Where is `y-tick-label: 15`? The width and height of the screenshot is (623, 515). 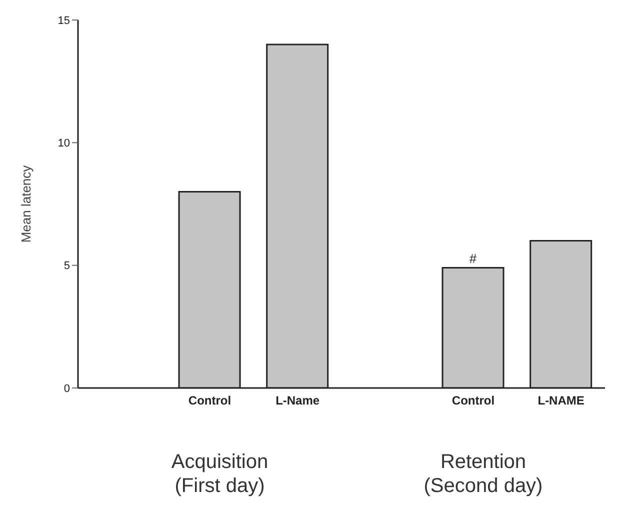 y-tick-label: 15 is located at coordinates (64, 20).